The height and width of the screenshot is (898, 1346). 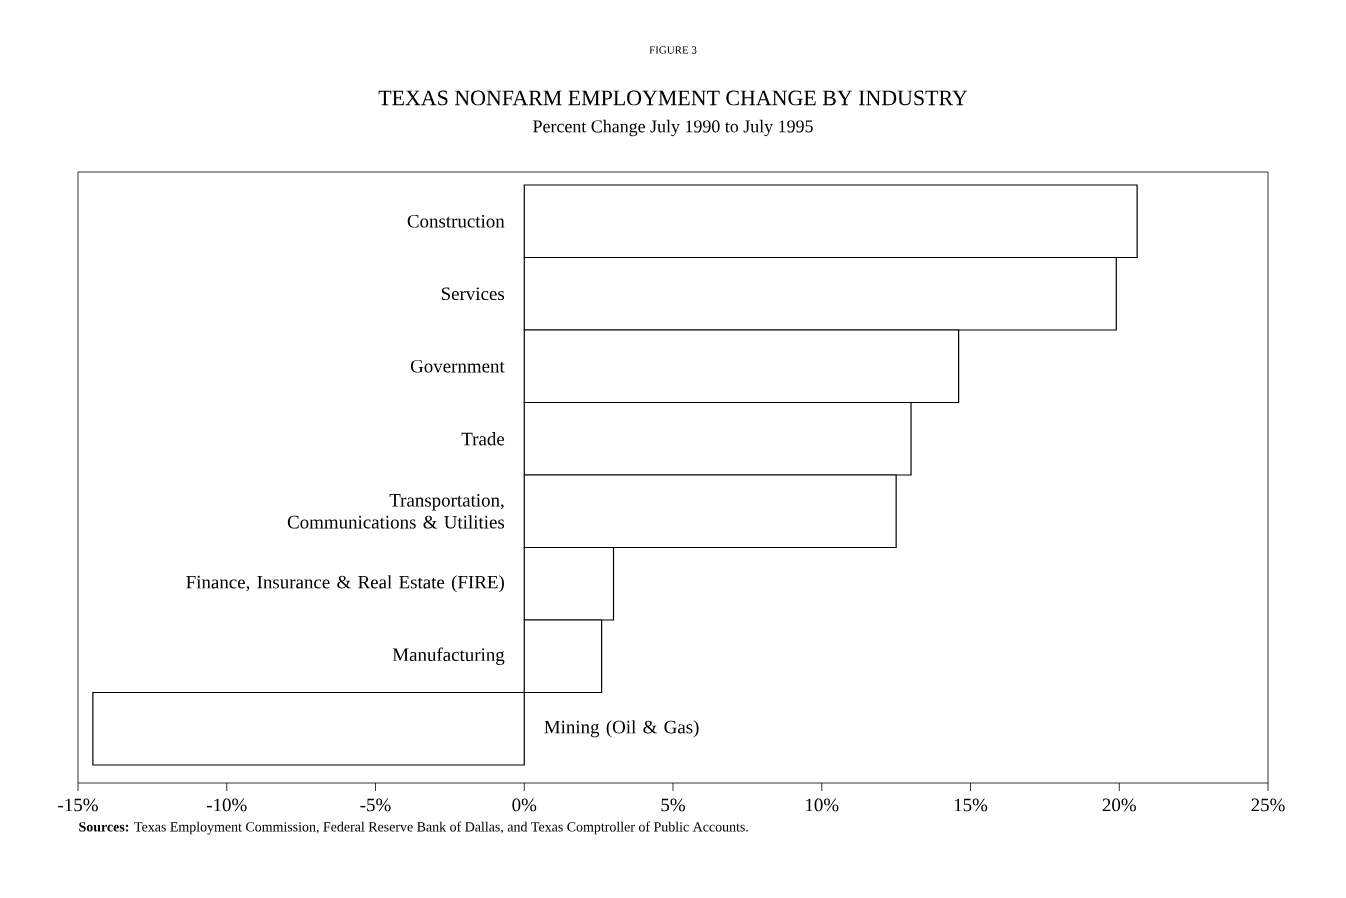 What do you see at coordinates (673, 805) in the screenshot?
I see `x-tick-label: 5%` at bounding box center [673, 805].